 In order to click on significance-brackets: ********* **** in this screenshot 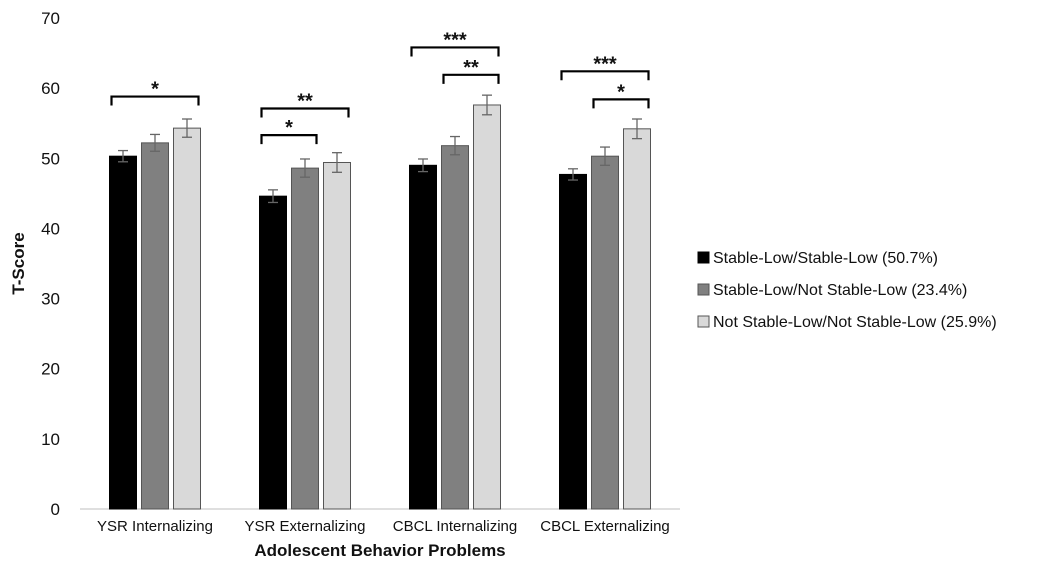, I will do `click(380, 87)`.